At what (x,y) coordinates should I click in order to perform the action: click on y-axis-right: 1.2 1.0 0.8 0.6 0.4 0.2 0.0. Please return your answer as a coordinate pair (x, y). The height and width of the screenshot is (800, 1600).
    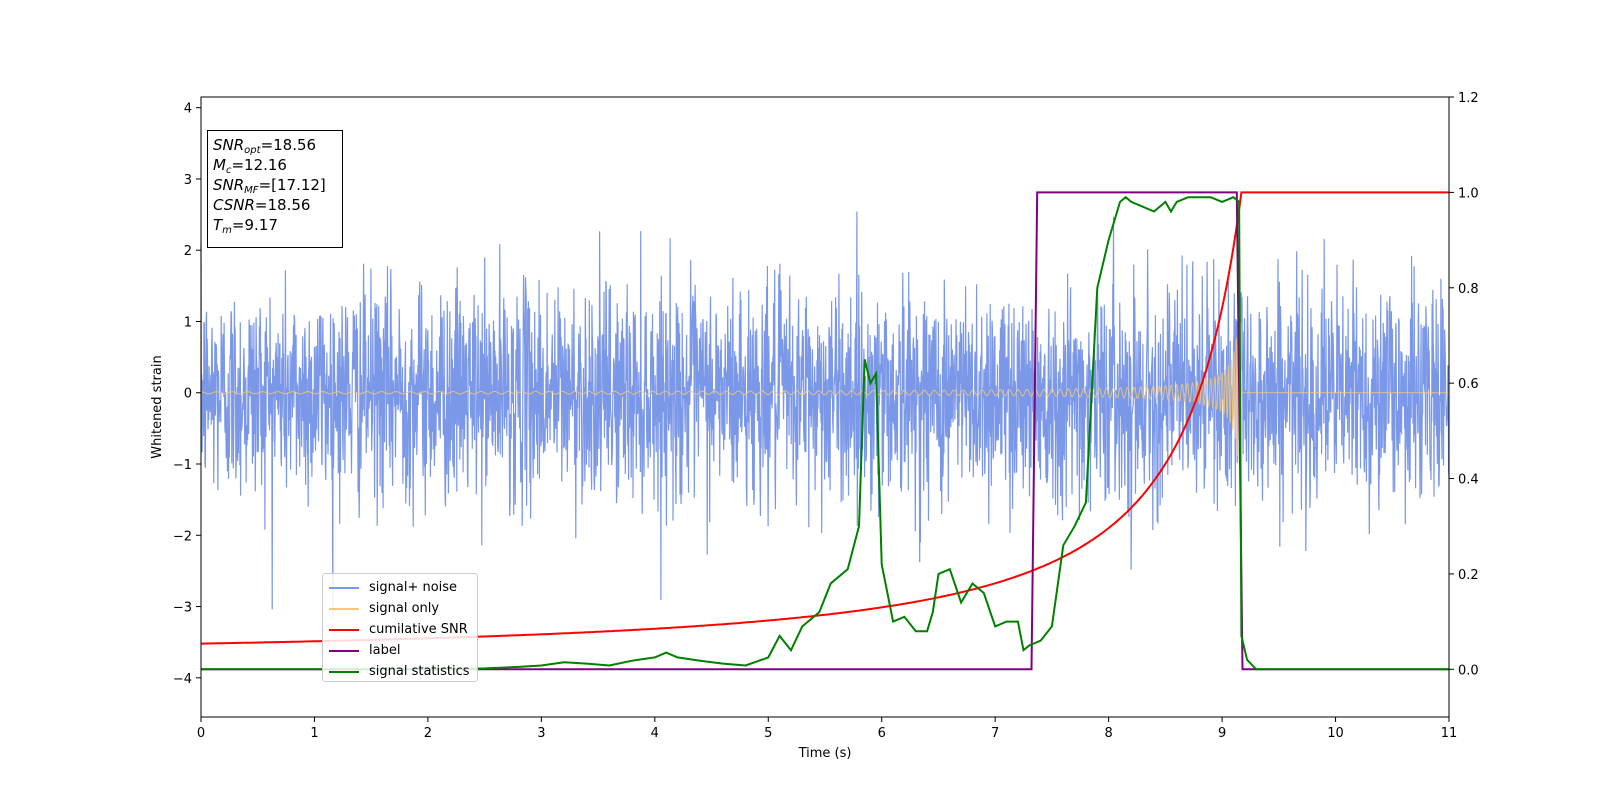
    Looking at the image, I should click on (1464, 384).